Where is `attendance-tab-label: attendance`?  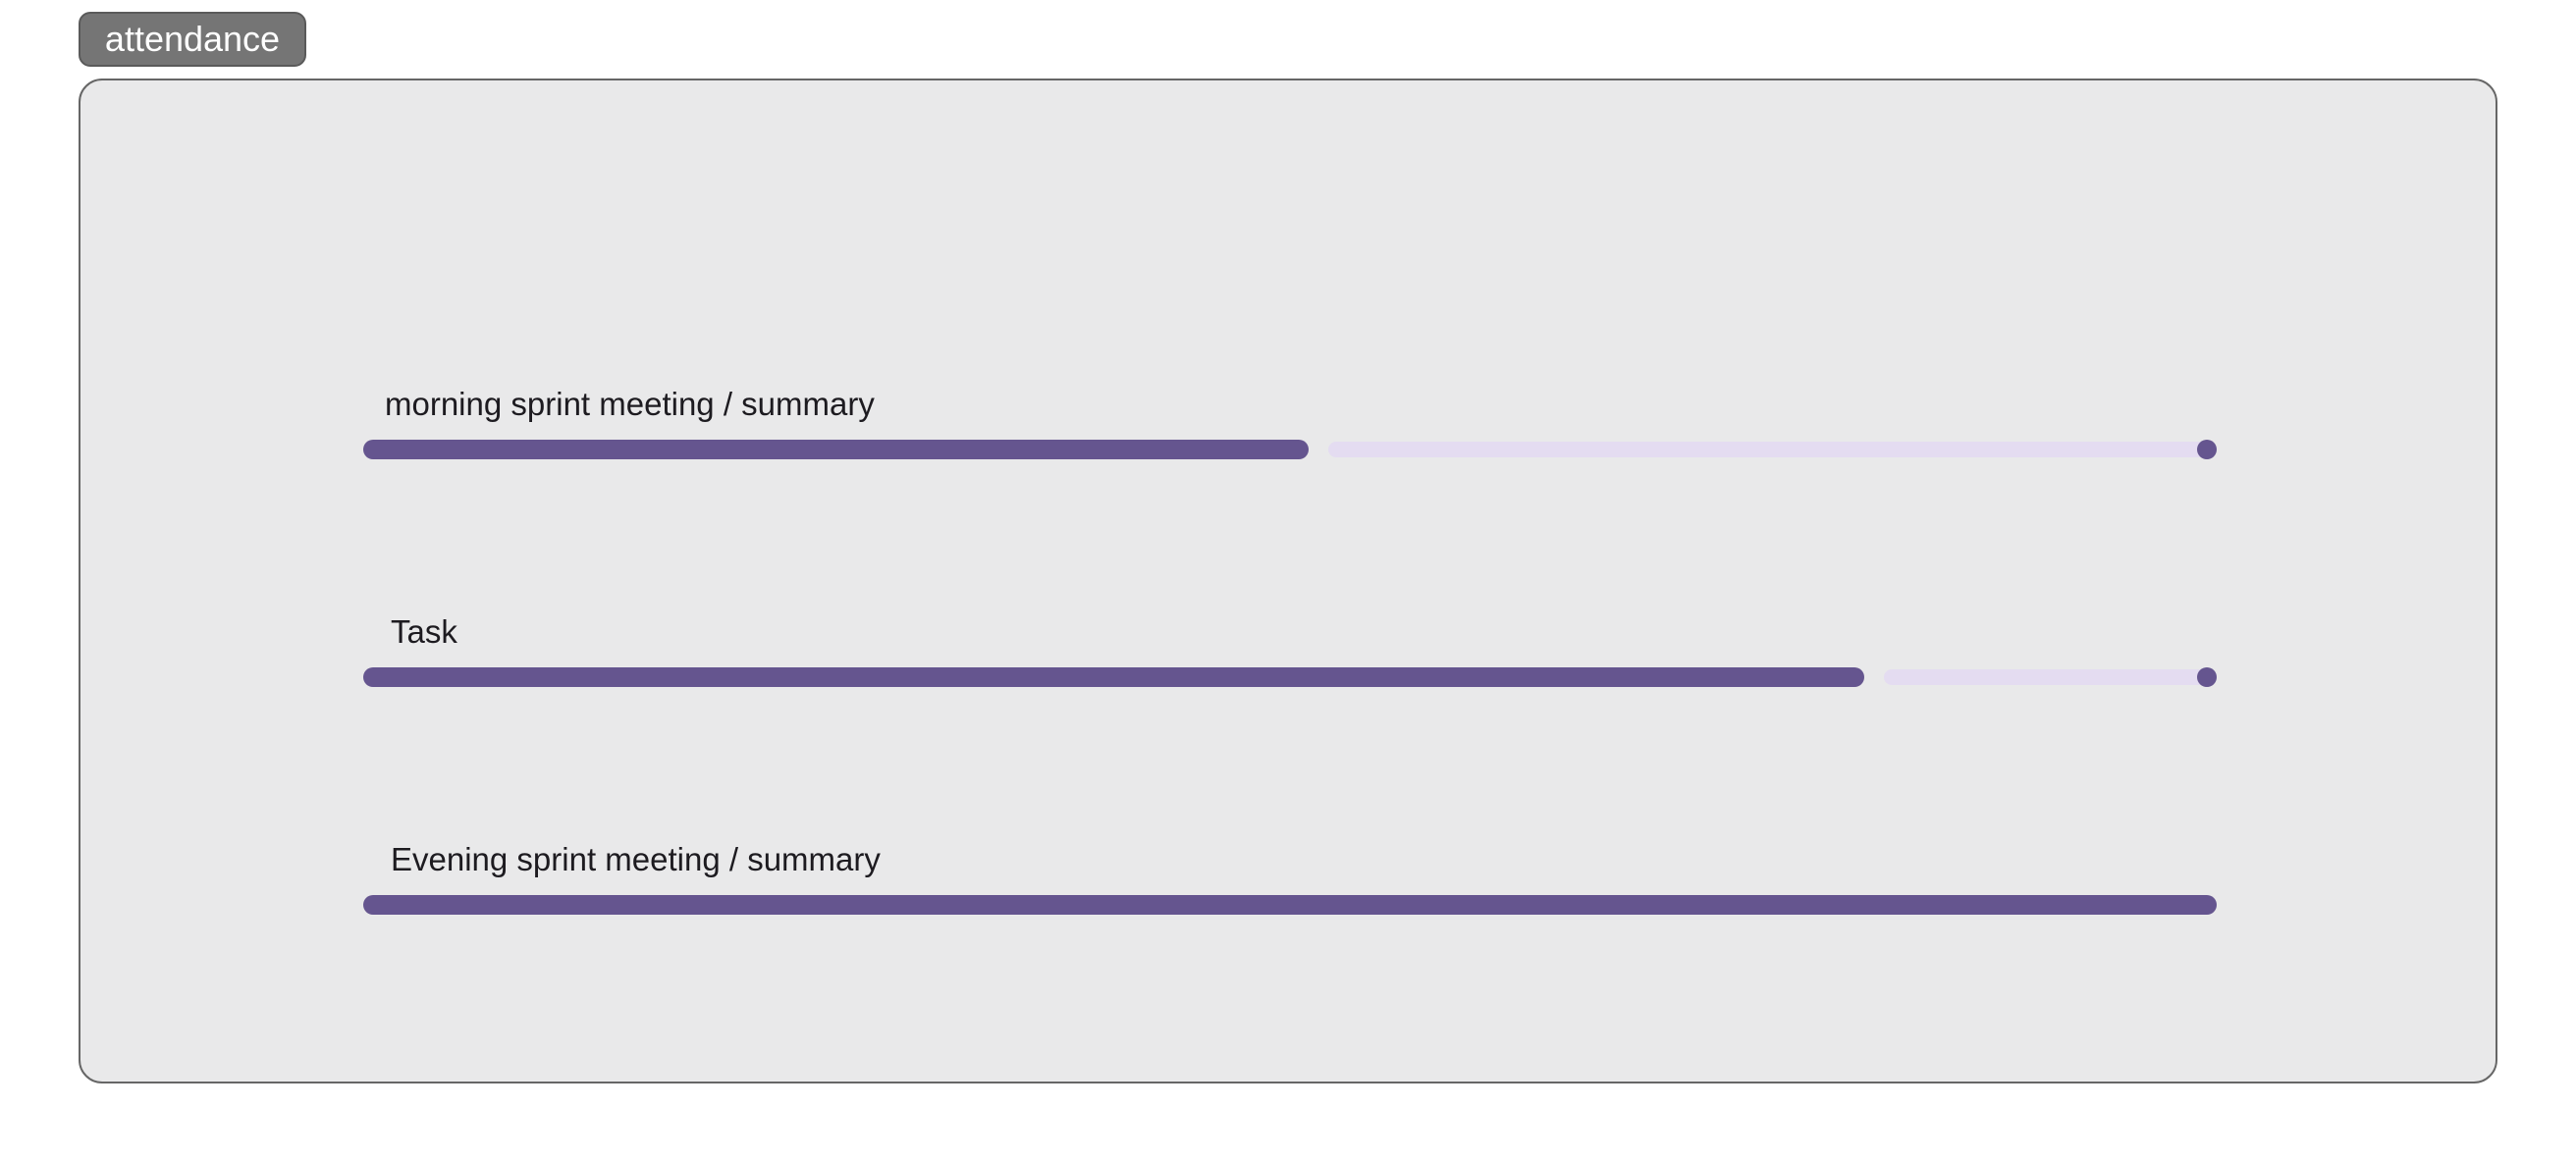 attendance-tab-label: attendance is located at coordinates (192, 39).